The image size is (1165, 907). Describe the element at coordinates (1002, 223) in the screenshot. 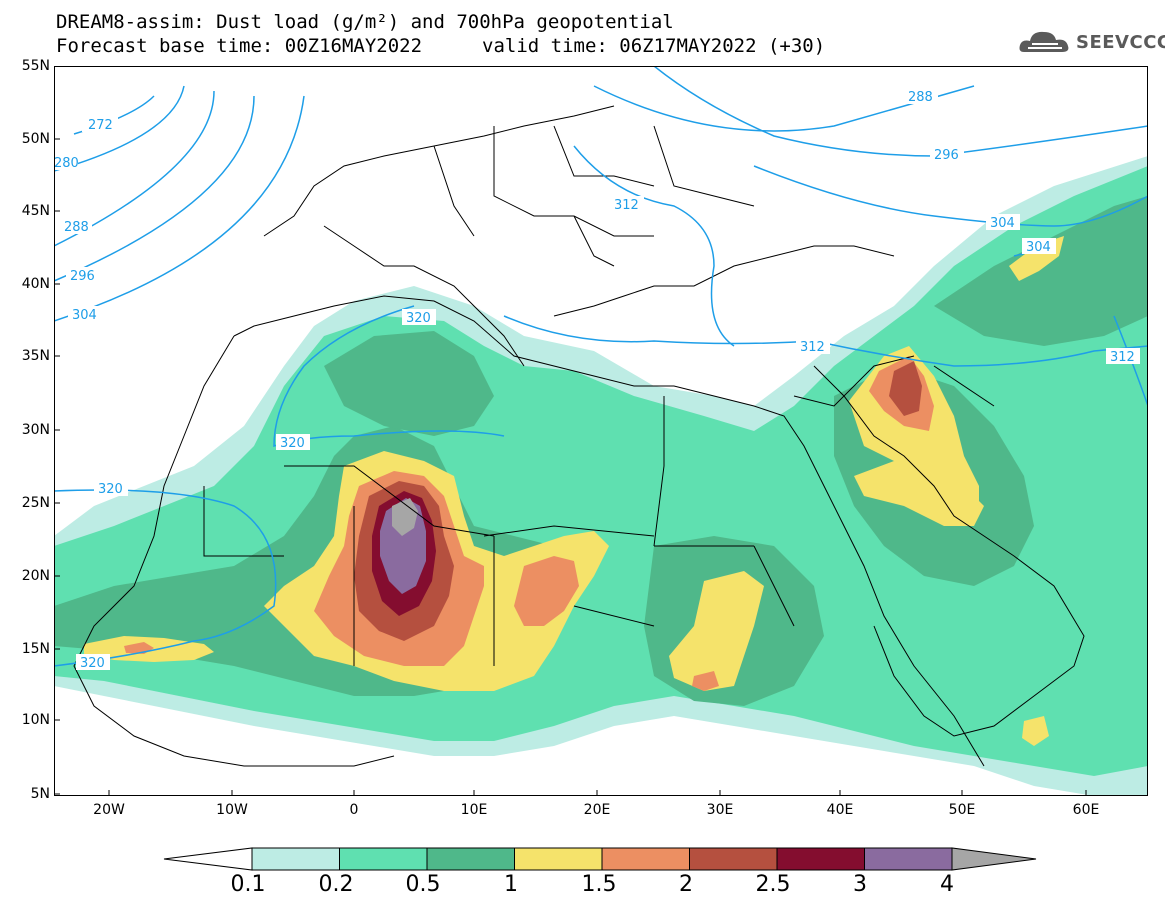

I see `contour-label-304-east: 304` at that location.